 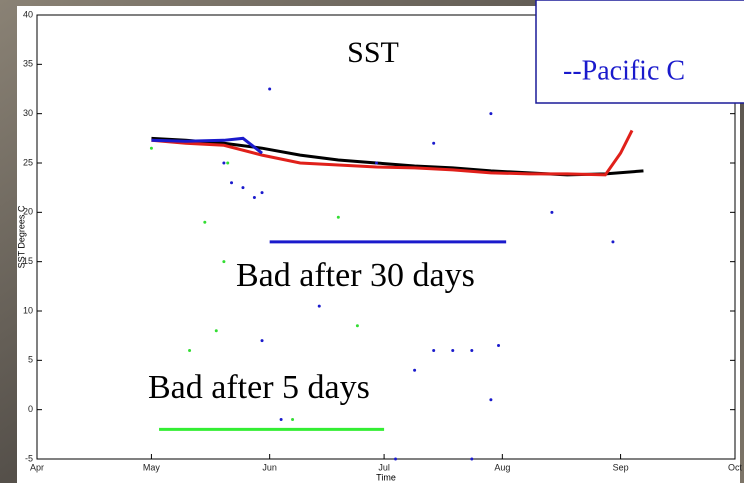 What do you see at coordinates (355, 275) in the screenshot?
I see `annotation: Bad after 30 days` at bounding box center [355, 275].